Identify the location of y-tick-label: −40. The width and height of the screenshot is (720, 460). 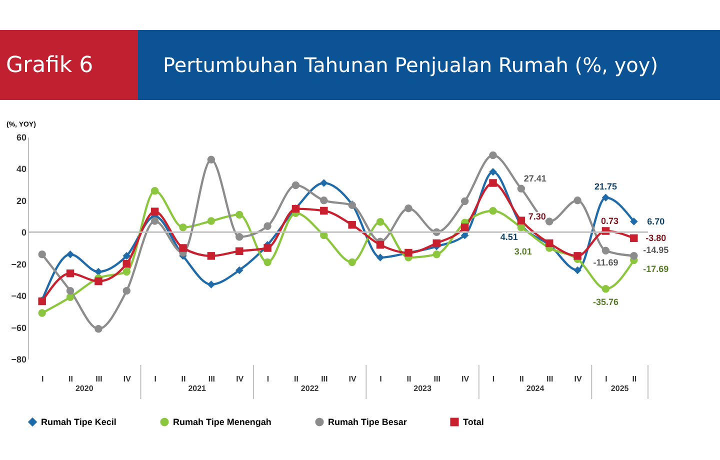
(18, 296).